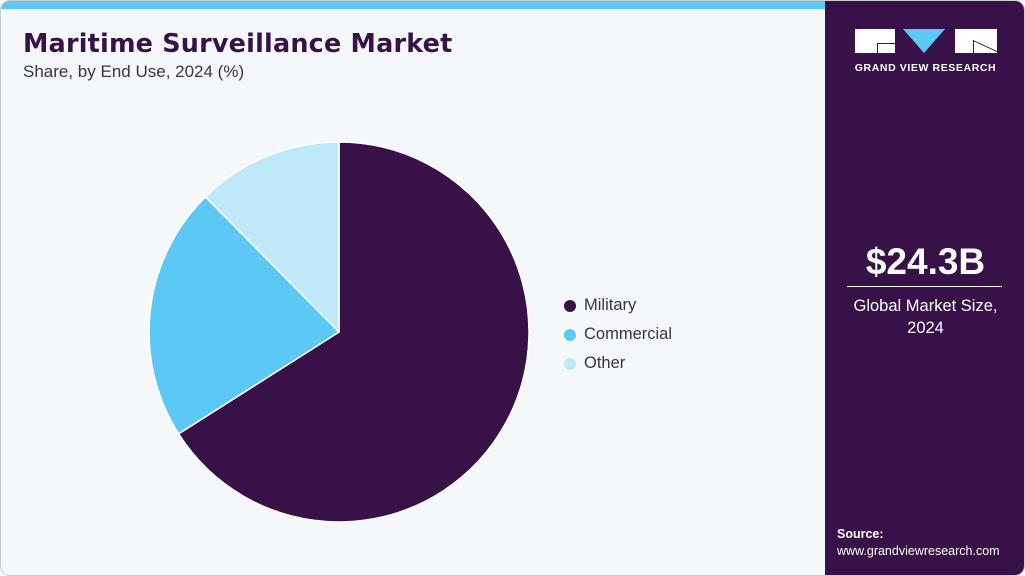 The width and height of the screenshot is (1025, 576). What do you see at coordinates (925, 68) in the screenshot?
I see `logo-text: GRAND VIEW RESEARCH` at bounding box center [925, 68].